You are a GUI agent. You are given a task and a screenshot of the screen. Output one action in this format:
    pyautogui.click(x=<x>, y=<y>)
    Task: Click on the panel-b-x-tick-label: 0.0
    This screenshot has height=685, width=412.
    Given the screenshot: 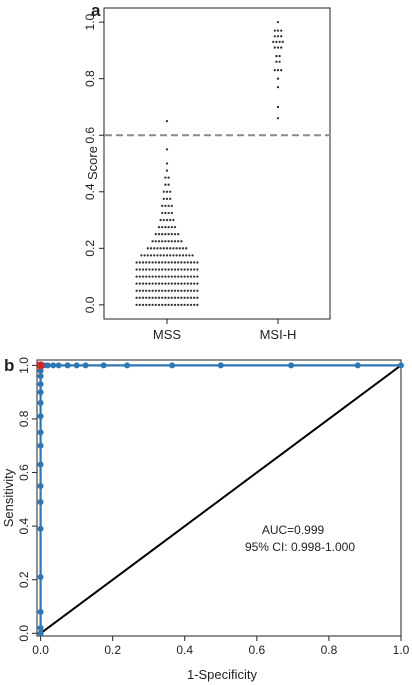 What is the action you would take?
    pyautogui.click(x=40, y=650)
    